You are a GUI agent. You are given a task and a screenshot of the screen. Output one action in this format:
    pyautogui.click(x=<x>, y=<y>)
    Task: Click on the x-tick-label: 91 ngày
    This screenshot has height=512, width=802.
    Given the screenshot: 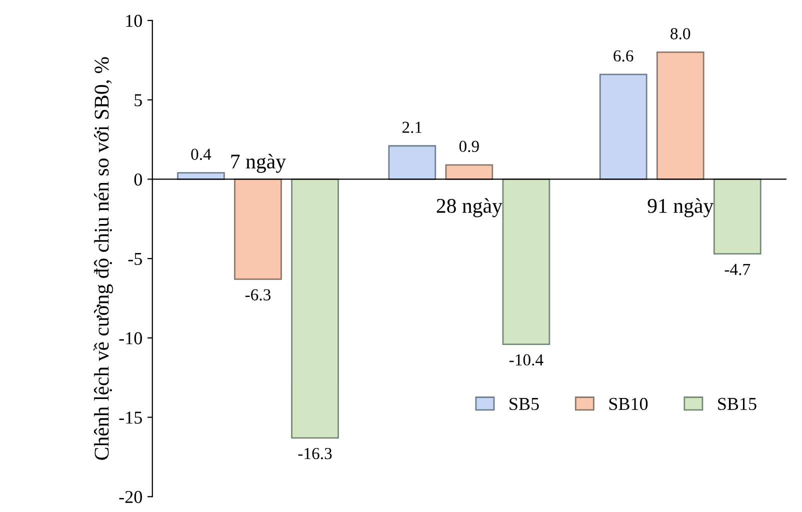 What is the action you would take?
    pyautogui.click(x=681, y=208)
    